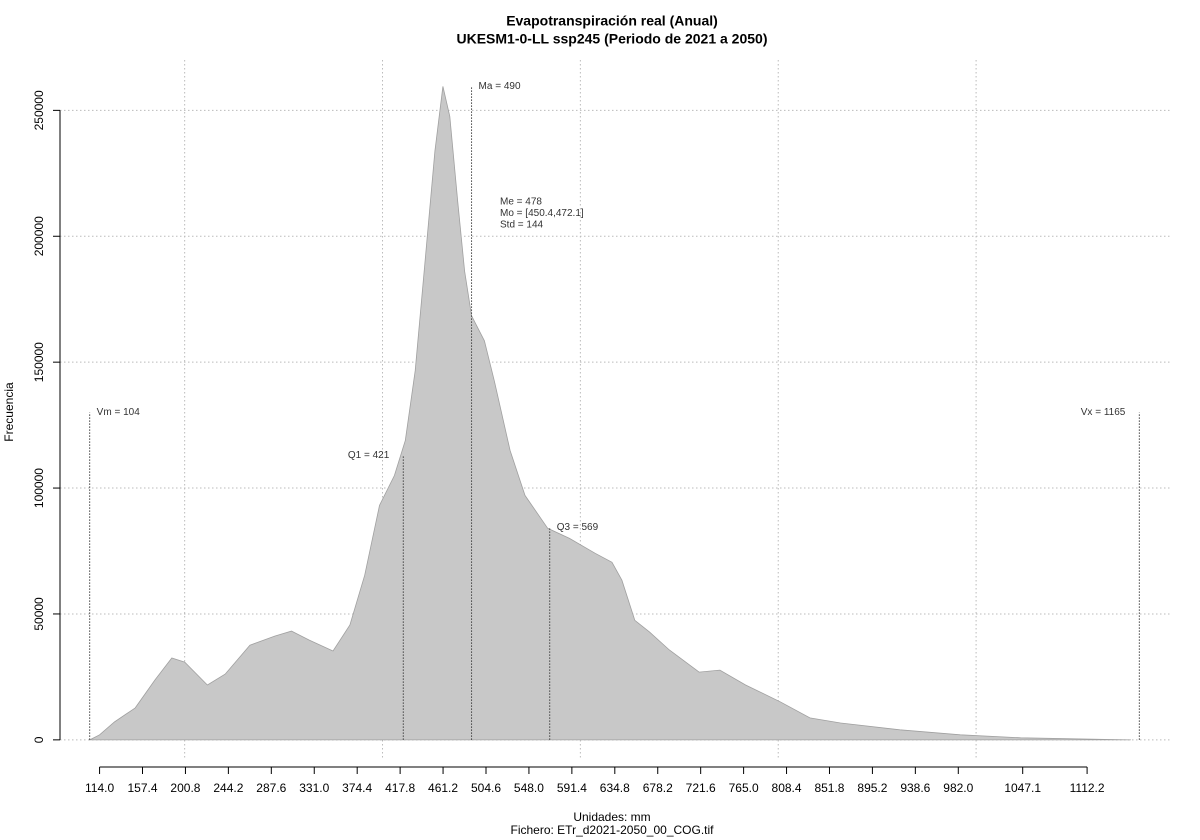 Image resolution: width=1200 pixels, height=840 pixels. I want to click on x-tick-label: 548.0, so click(529, 788).